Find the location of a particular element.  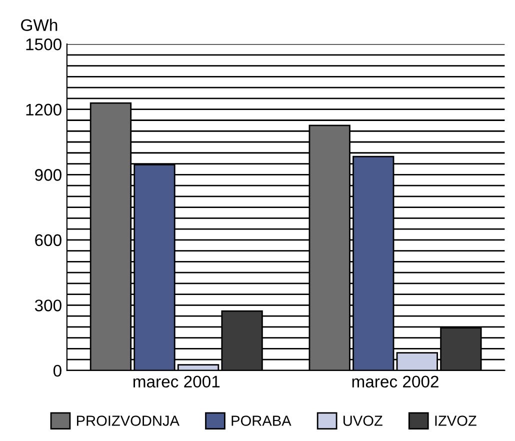

legend-label: PROIZVODNJA is located at coordinates (128, 421).